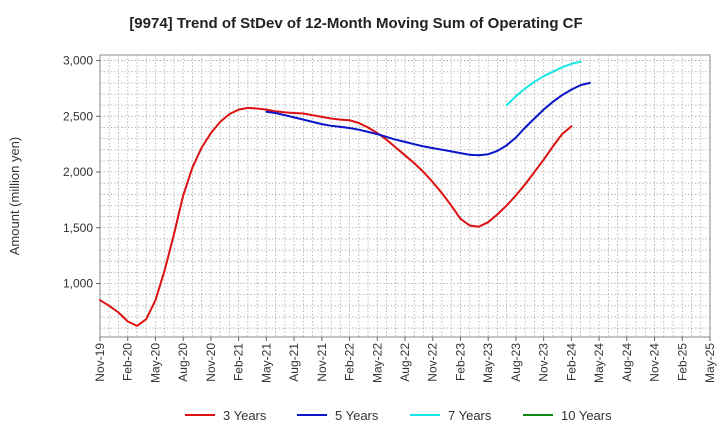  What do you see at coordinates (350, 362) in the screenshot?
I see `x-tick-label: Feb-22` at bounding box center [350, 362].